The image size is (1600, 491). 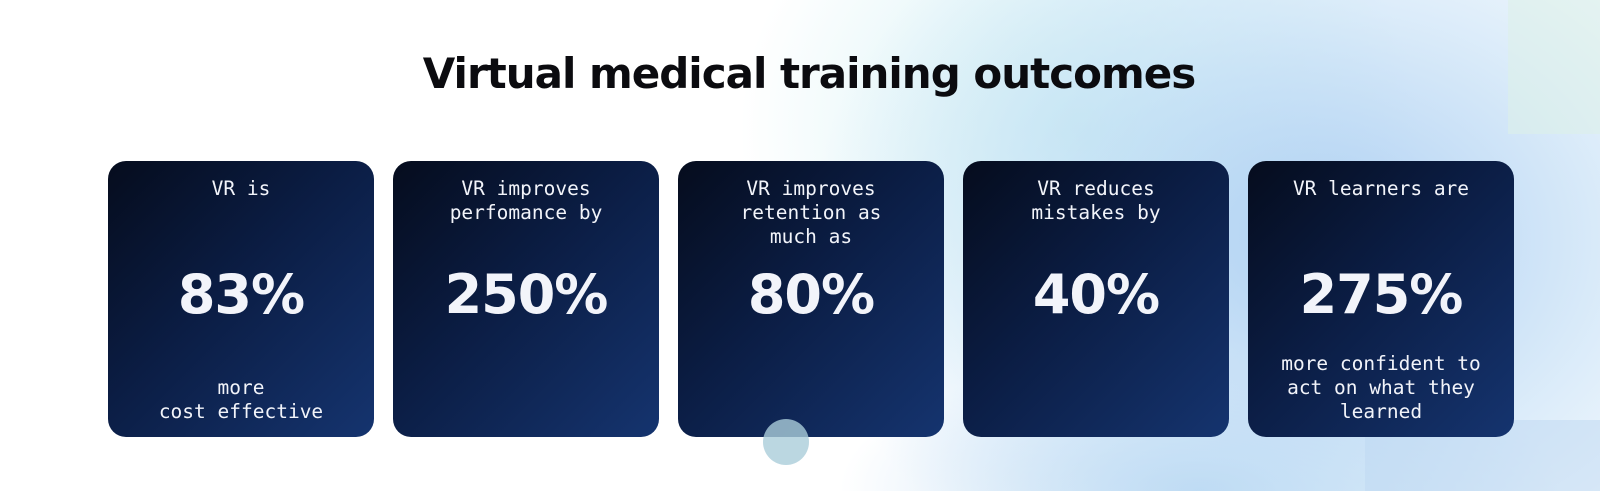 I want to click on card-lead-text: VR improves perfomance by, so click(x=526, y=200).